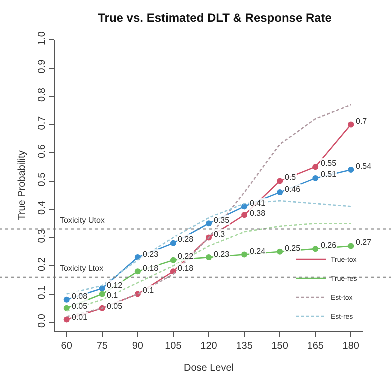  Describe the element at coordinates (258, 251) in the screenshot. I see `data-label: 0.24` at that location.